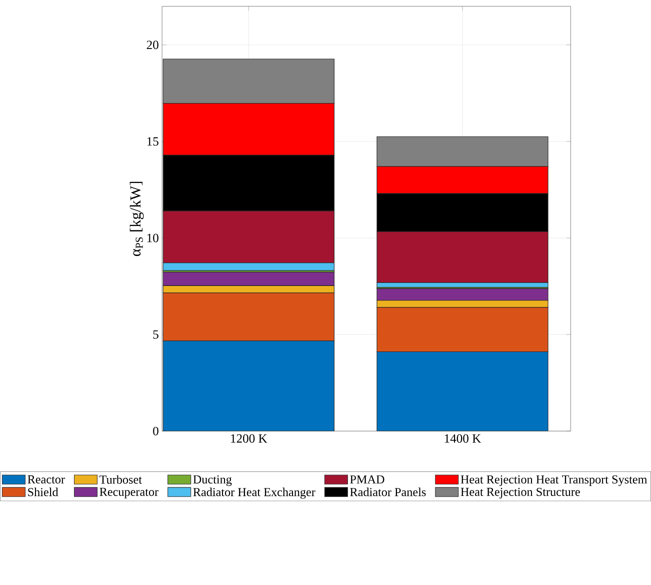 Image resolution: width=651 pixels, height=585 pixels. I want to click on x-tick-label: 1400 K, so click(463, 438).